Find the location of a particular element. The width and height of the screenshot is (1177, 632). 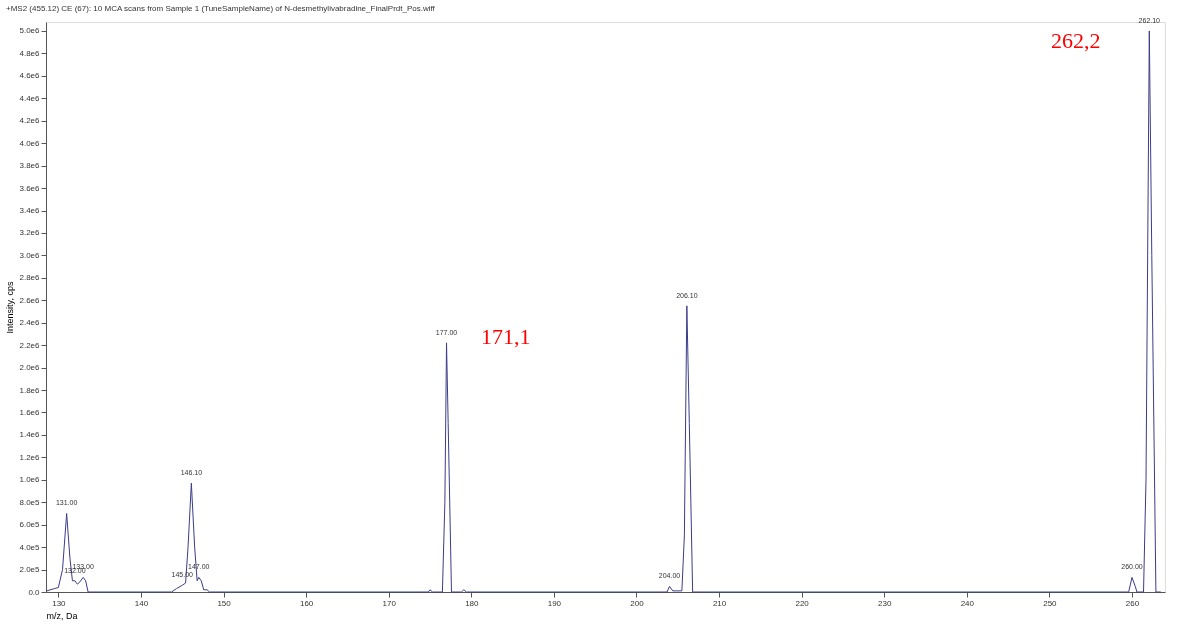

y-tick-label: 2.6e6 is located at coordinates (30, 300).